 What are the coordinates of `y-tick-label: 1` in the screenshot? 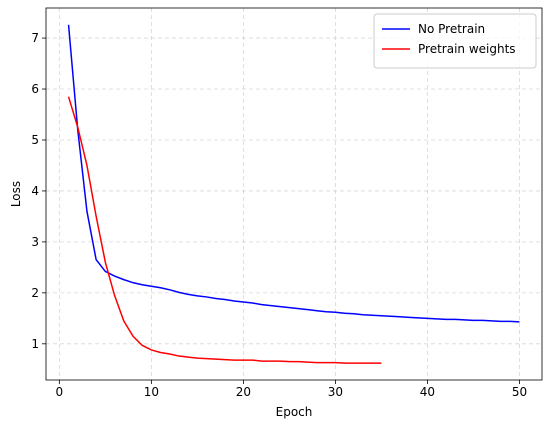 It's located at (35, 344).